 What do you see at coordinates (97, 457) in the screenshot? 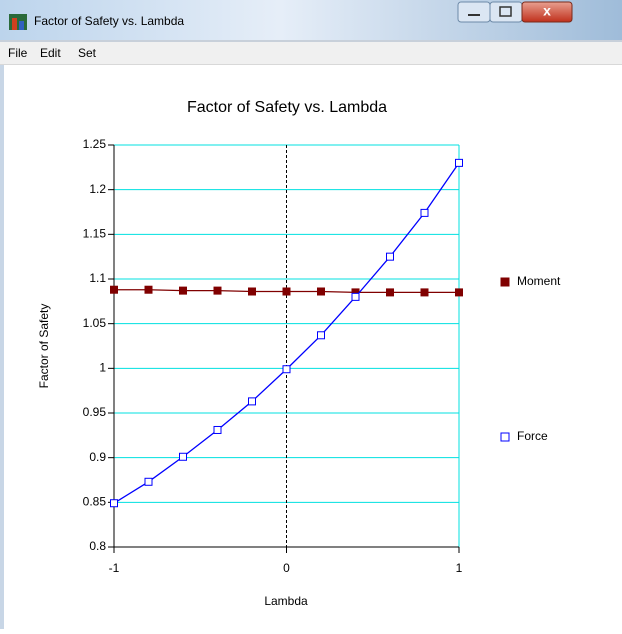
I see `y-tick-label: 0.9` at bounding box center [97, 457].